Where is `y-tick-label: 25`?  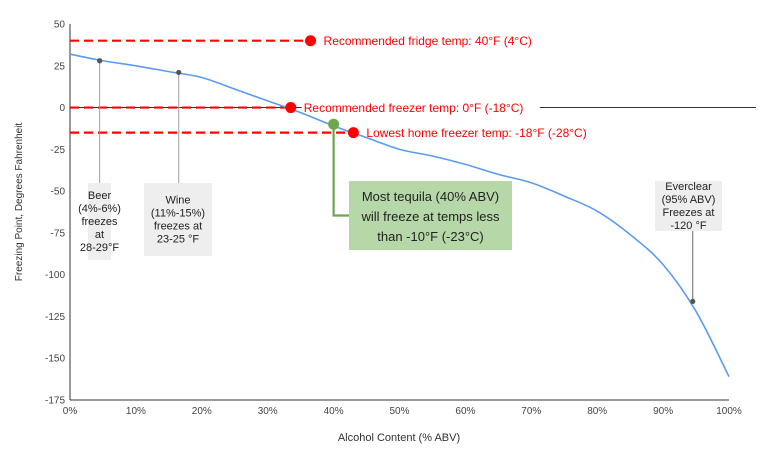 y-tick-label: 25 is located at coordinates (60, 66).